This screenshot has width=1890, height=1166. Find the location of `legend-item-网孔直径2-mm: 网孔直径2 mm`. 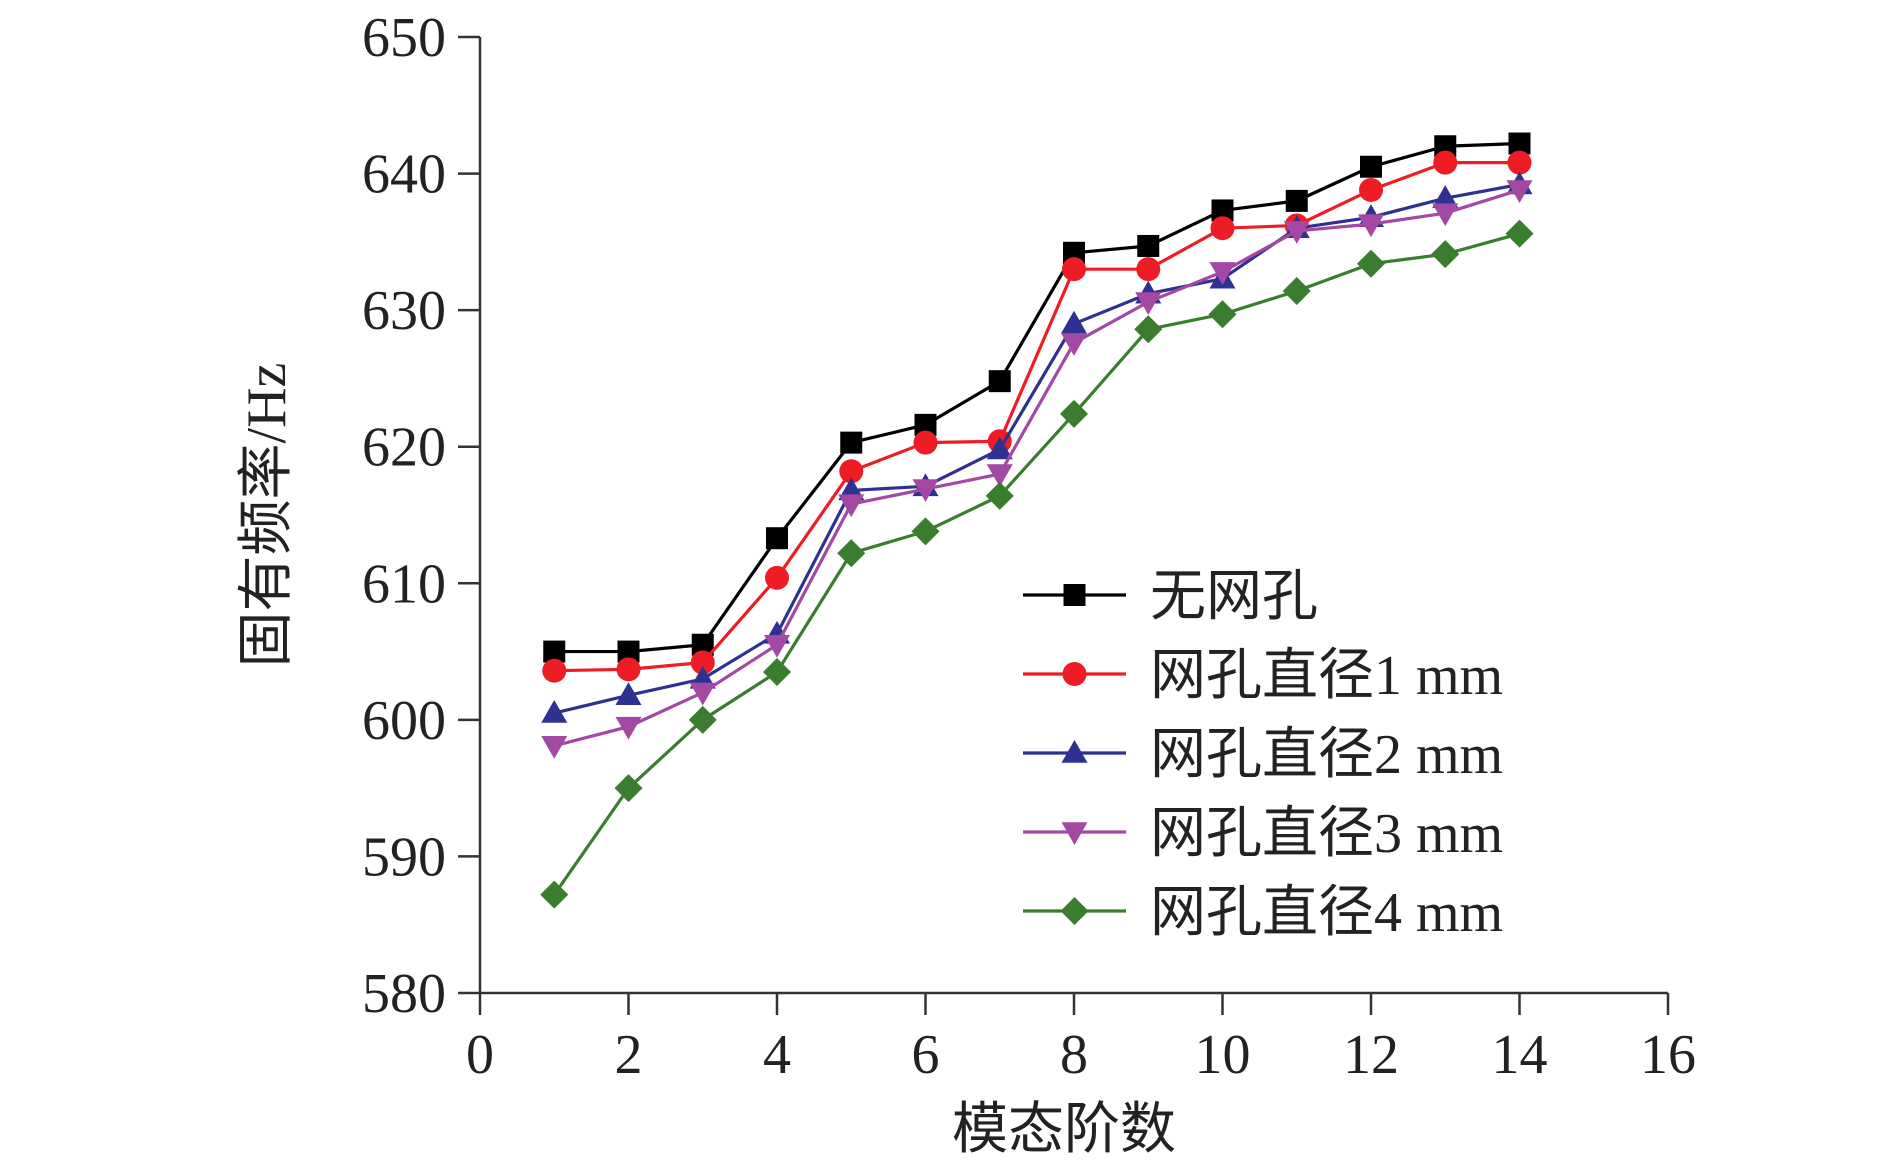

legend-item-网孔直径2-mm: 网孔直径2 mm is located at coordinates (1263, 755).